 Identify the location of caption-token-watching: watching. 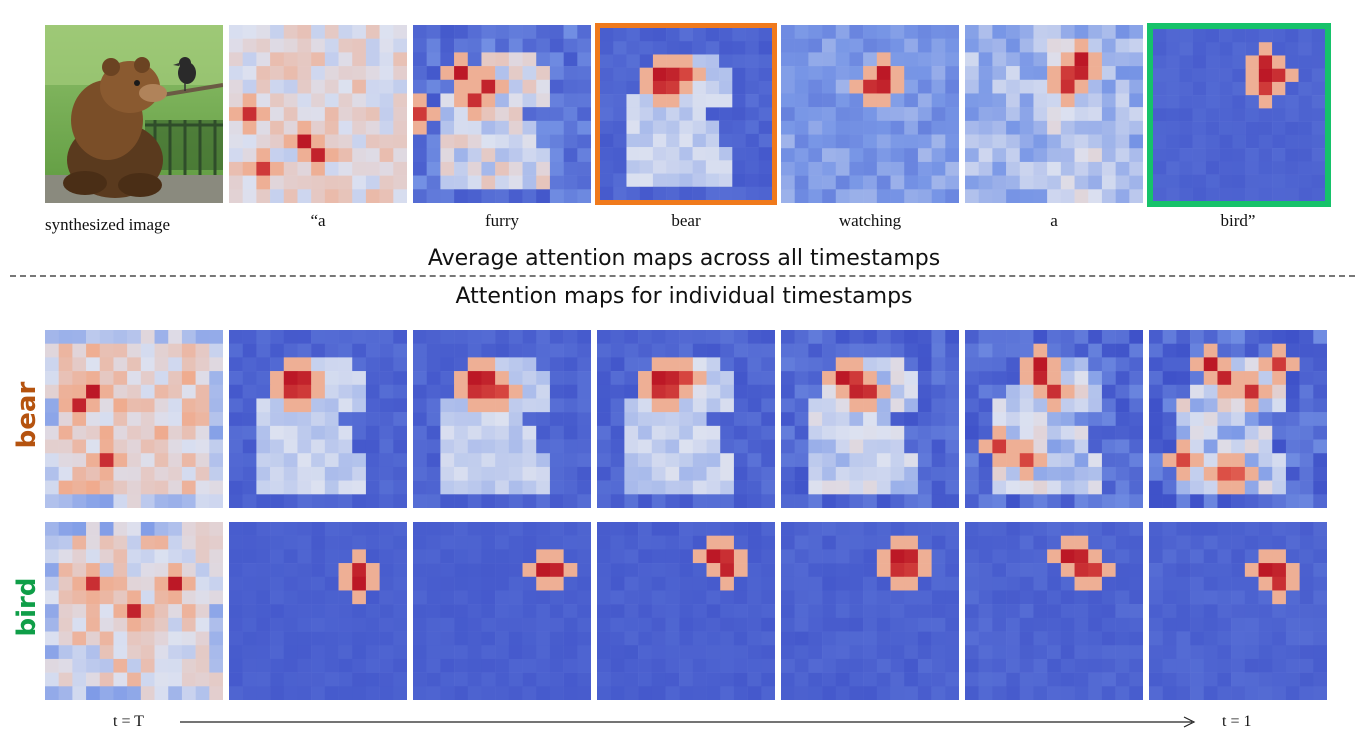
(870, 220).